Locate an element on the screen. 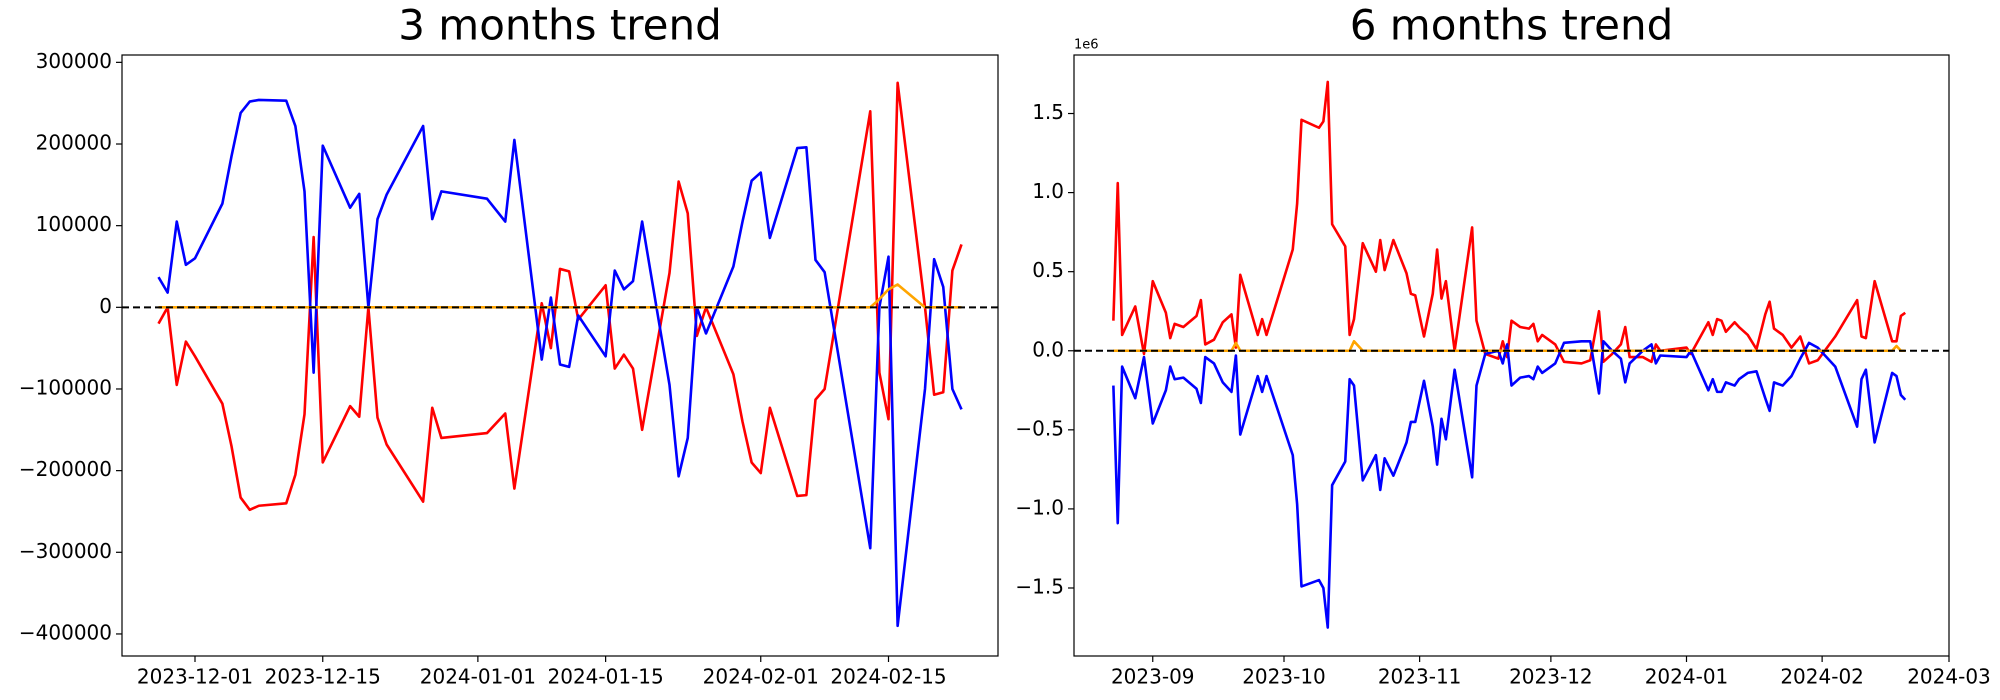 The height and width of the screenshot is (700, 2000). y-tick-label: 1.5 is located at coordinates (1048, 112).